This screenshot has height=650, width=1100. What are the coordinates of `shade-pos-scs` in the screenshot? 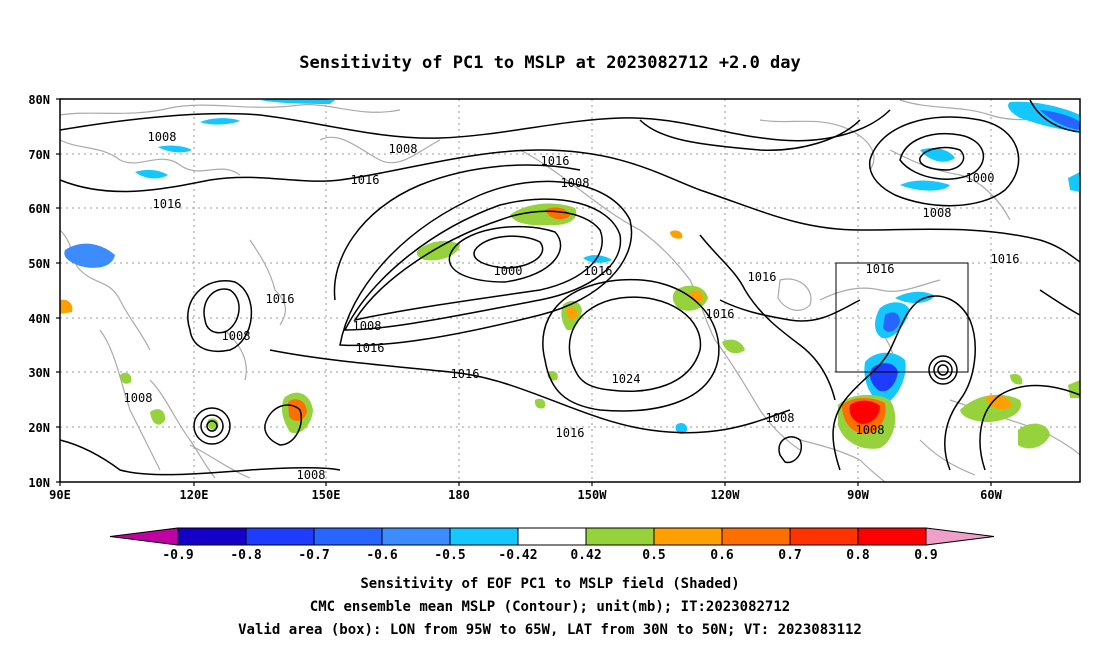 It's located at (158, 417).